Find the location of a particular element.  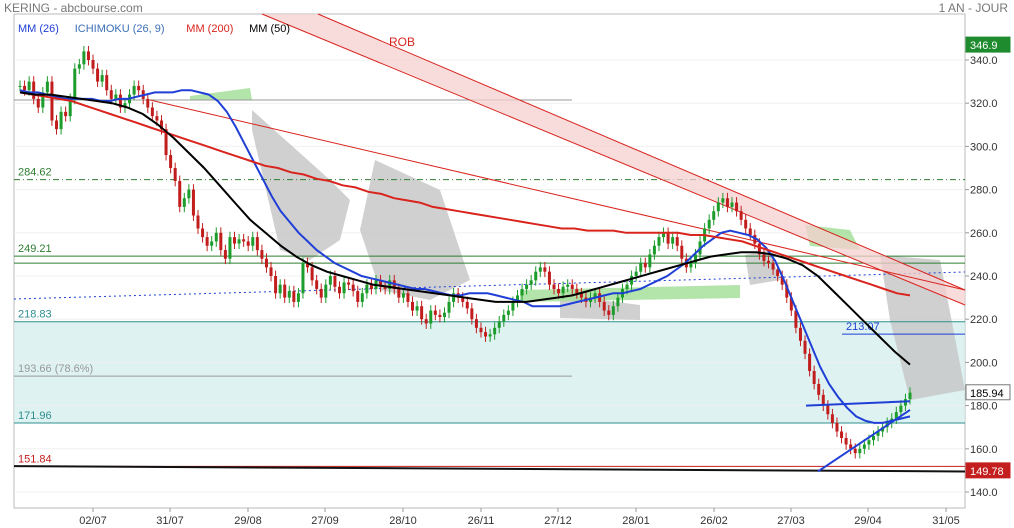

level-label-4: 171.96 is located at coordinates (35, 416).